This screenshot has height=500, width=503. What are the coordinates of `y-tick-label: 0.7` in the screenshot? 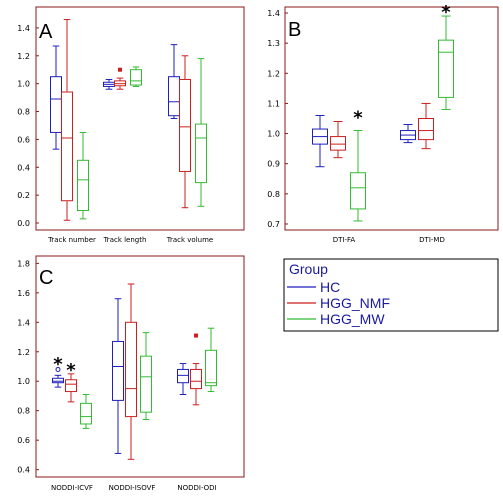 It's located at (273, 224).